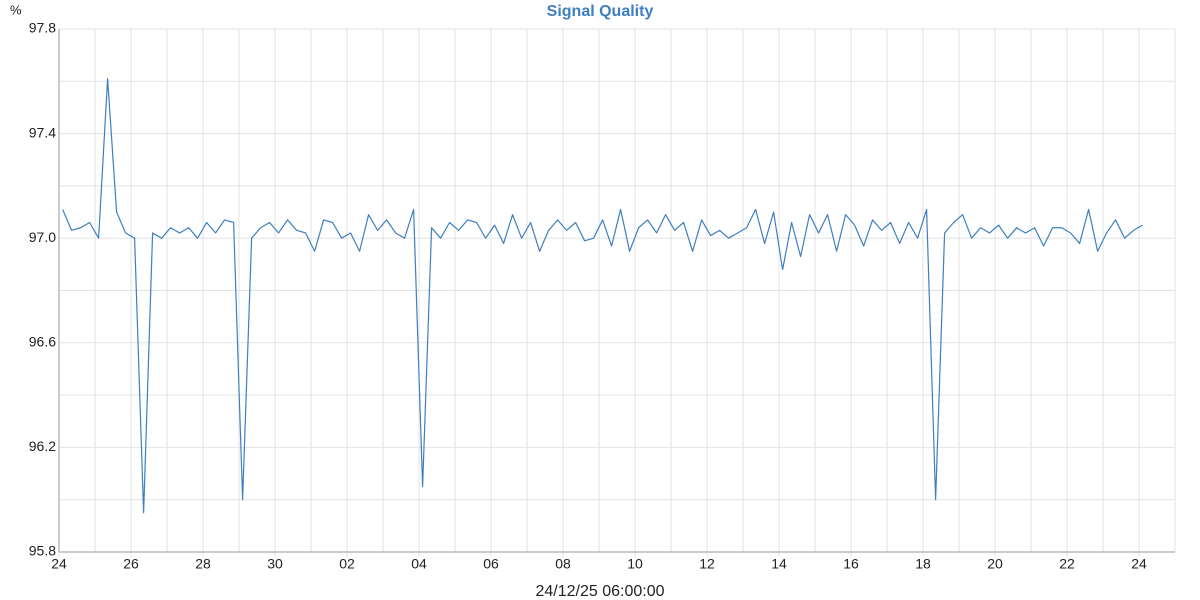 This screenshot has width=1200, height=600. Describe the element at coordinates (42, 28) in the screenshot. I see `y-tick-label: 97.8` at that location.